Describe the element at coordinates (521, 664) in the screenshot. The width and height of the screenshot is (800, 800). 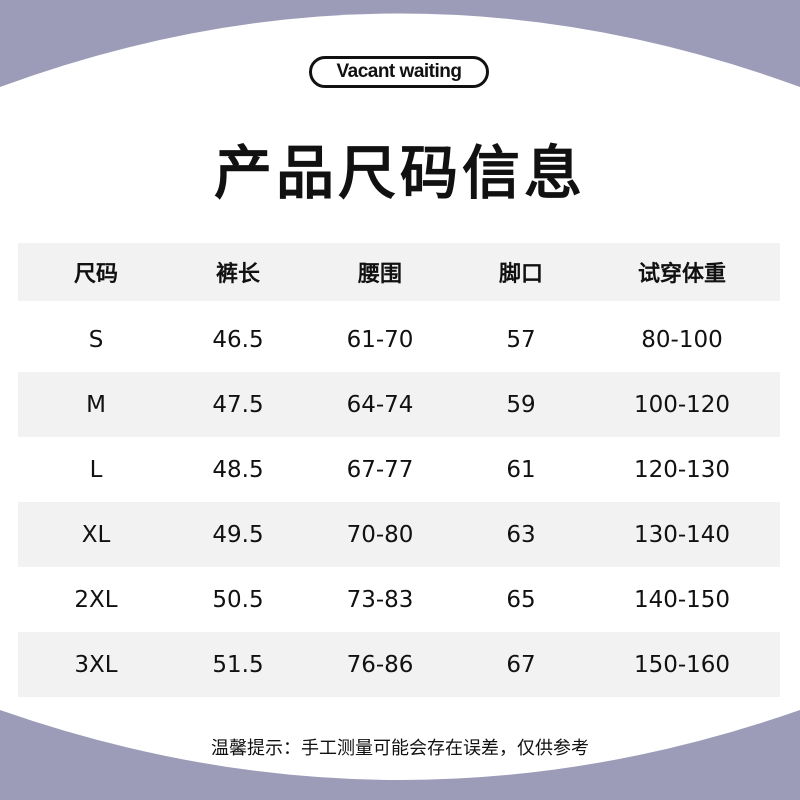
I see `table-cell: 67` at that location.